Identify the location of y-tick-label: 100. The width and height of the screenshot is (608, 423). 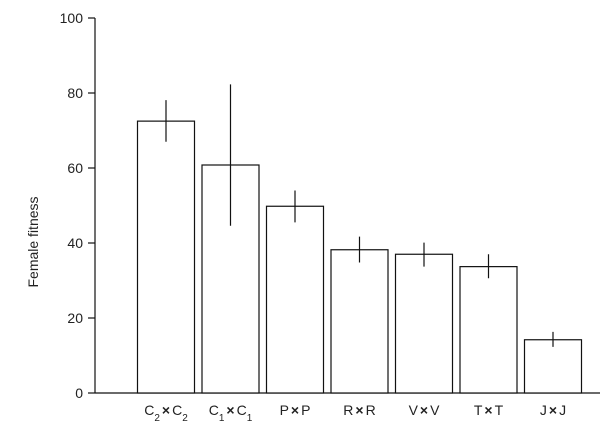
(72, 18).